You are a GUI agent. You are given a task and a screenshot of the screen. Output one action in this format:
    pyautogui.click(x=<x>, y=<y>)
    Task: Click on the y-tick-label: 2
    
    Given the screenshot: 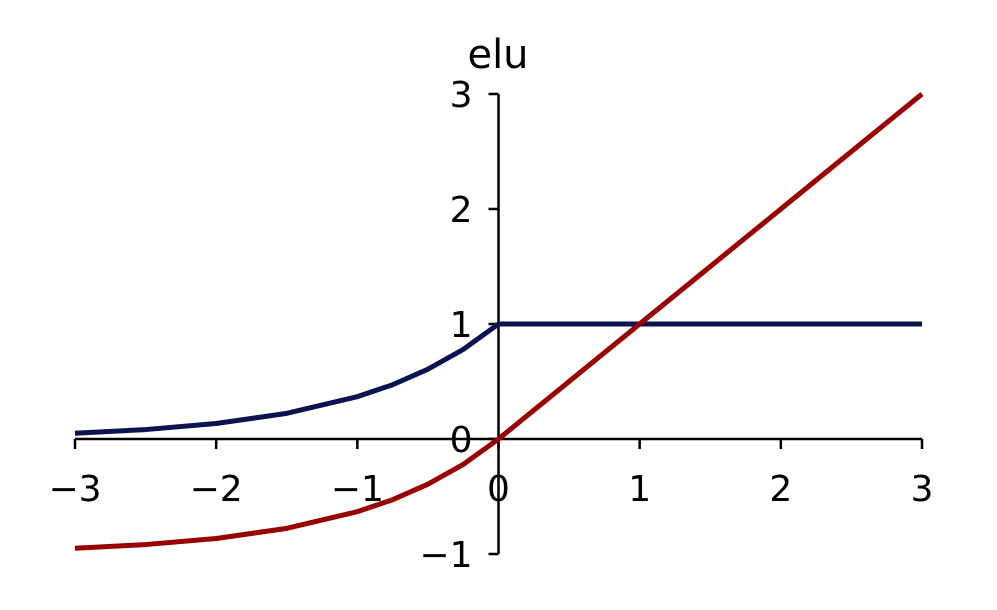 What is the action you would take?
    pyautogui.click(x=461, y=210)
    